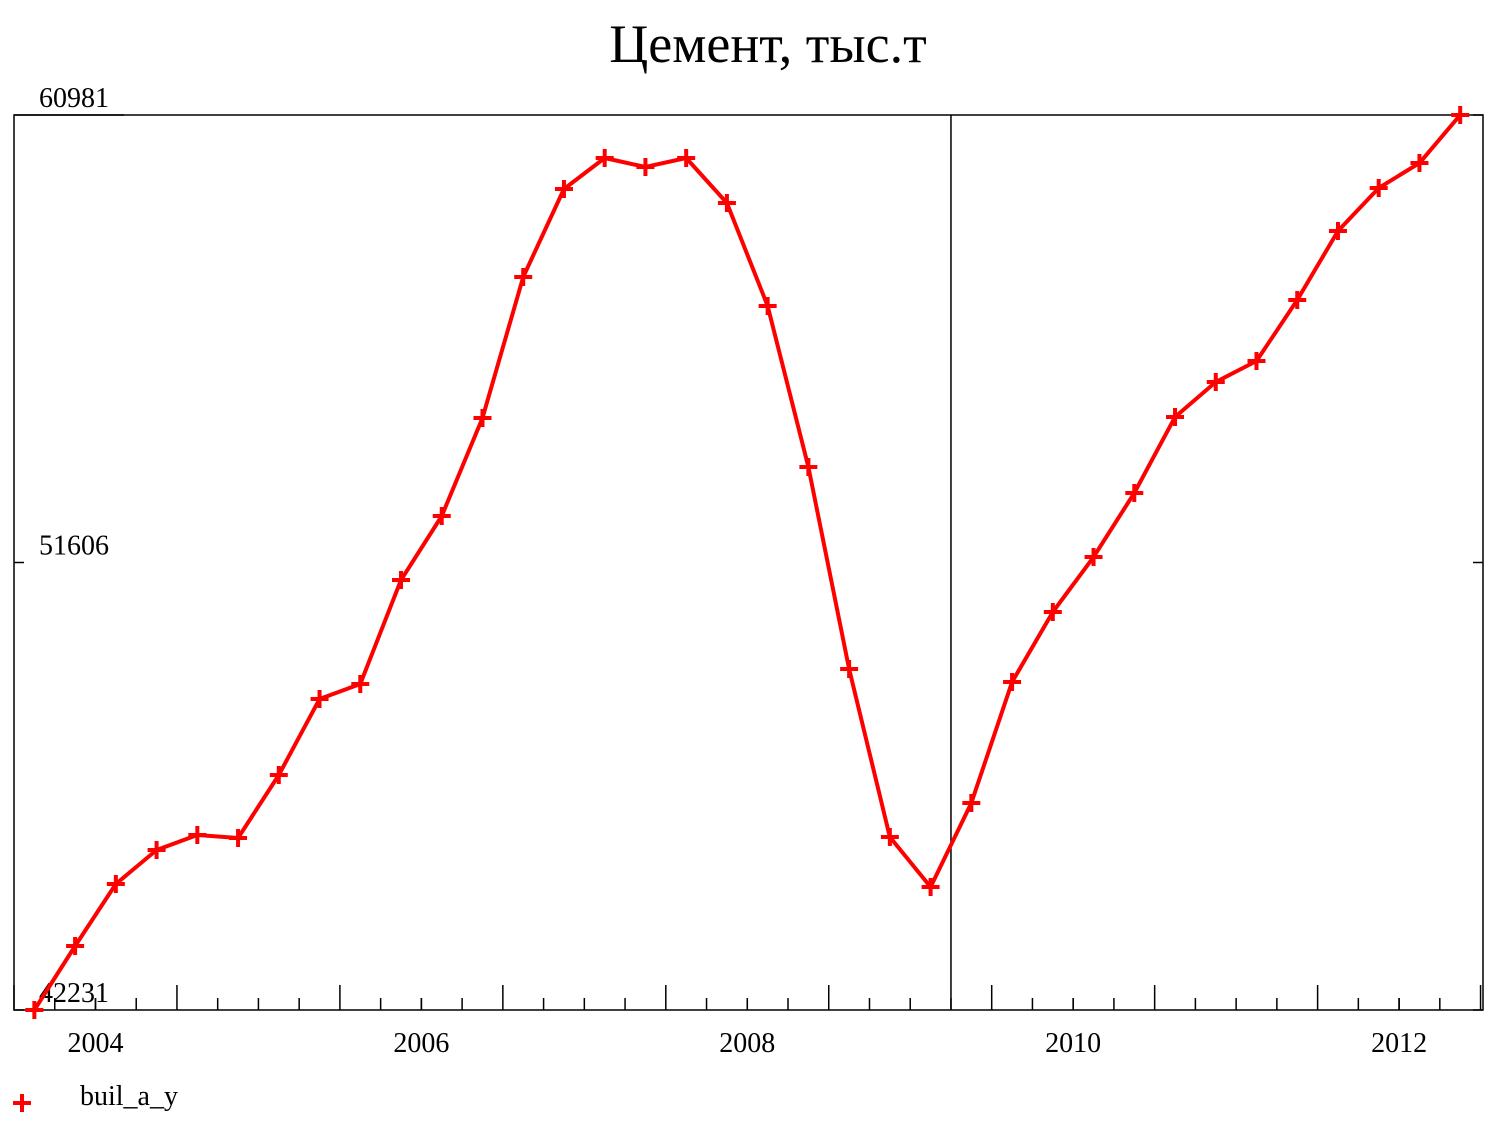 The width and height of the screenshot is (1493, 1121). What do you see at coordinates (1399, 1043) in the screenshot?
I see `x-tick-label: 2012` at bounding box center [1399, 1043].